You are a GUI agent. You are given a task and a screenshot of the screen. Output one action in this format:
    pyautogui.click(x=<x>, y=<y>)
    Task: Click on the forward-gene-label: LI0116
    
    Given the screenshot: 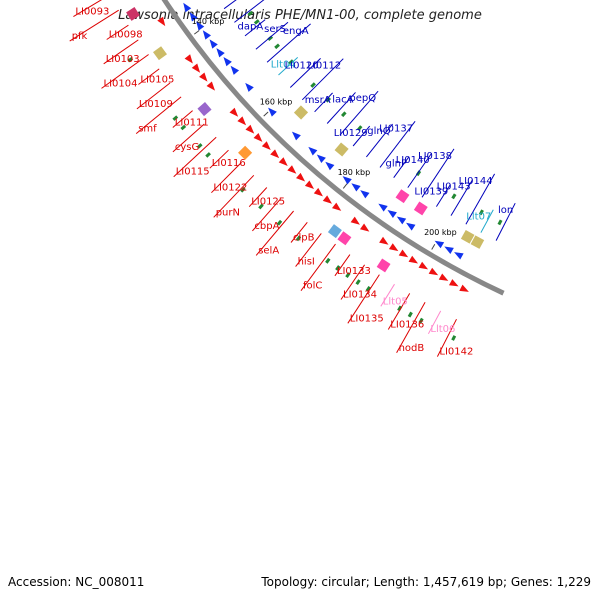 What is the action you would take?
    pyautogui.click(x=229, y=163)
    